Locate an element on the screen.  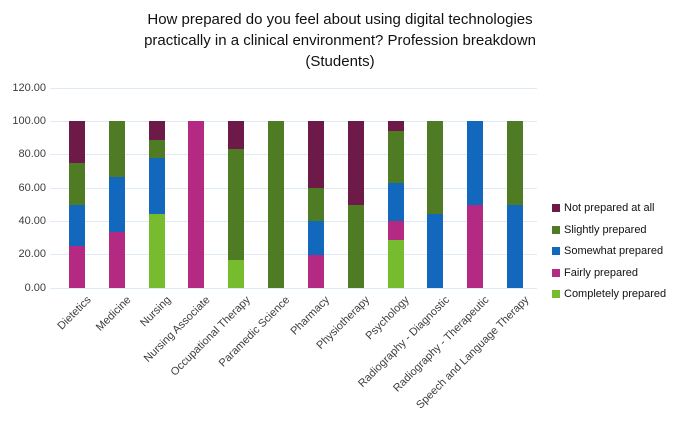
x-tick-label: Paramedic Science is located at coordinates (255, 332).